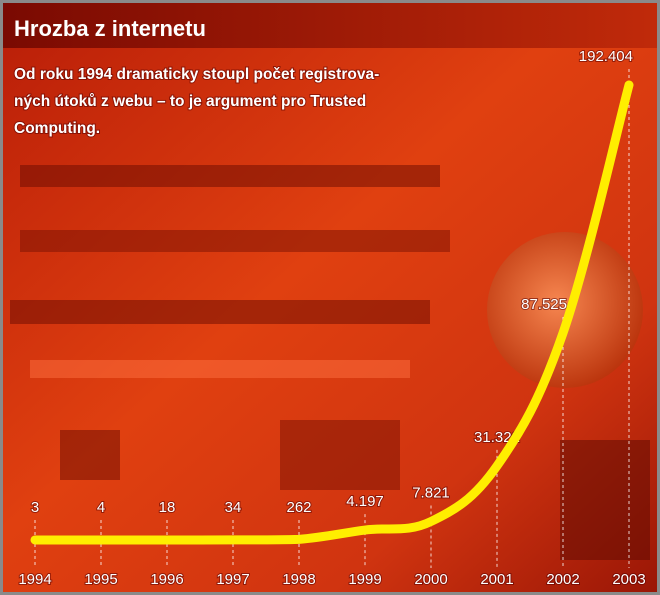 This screenshot has height=595, width=660. What do you see at coordinates (35, 507) in the screenshot?
I see `value-label: 3` at bounding box center [35, 507].